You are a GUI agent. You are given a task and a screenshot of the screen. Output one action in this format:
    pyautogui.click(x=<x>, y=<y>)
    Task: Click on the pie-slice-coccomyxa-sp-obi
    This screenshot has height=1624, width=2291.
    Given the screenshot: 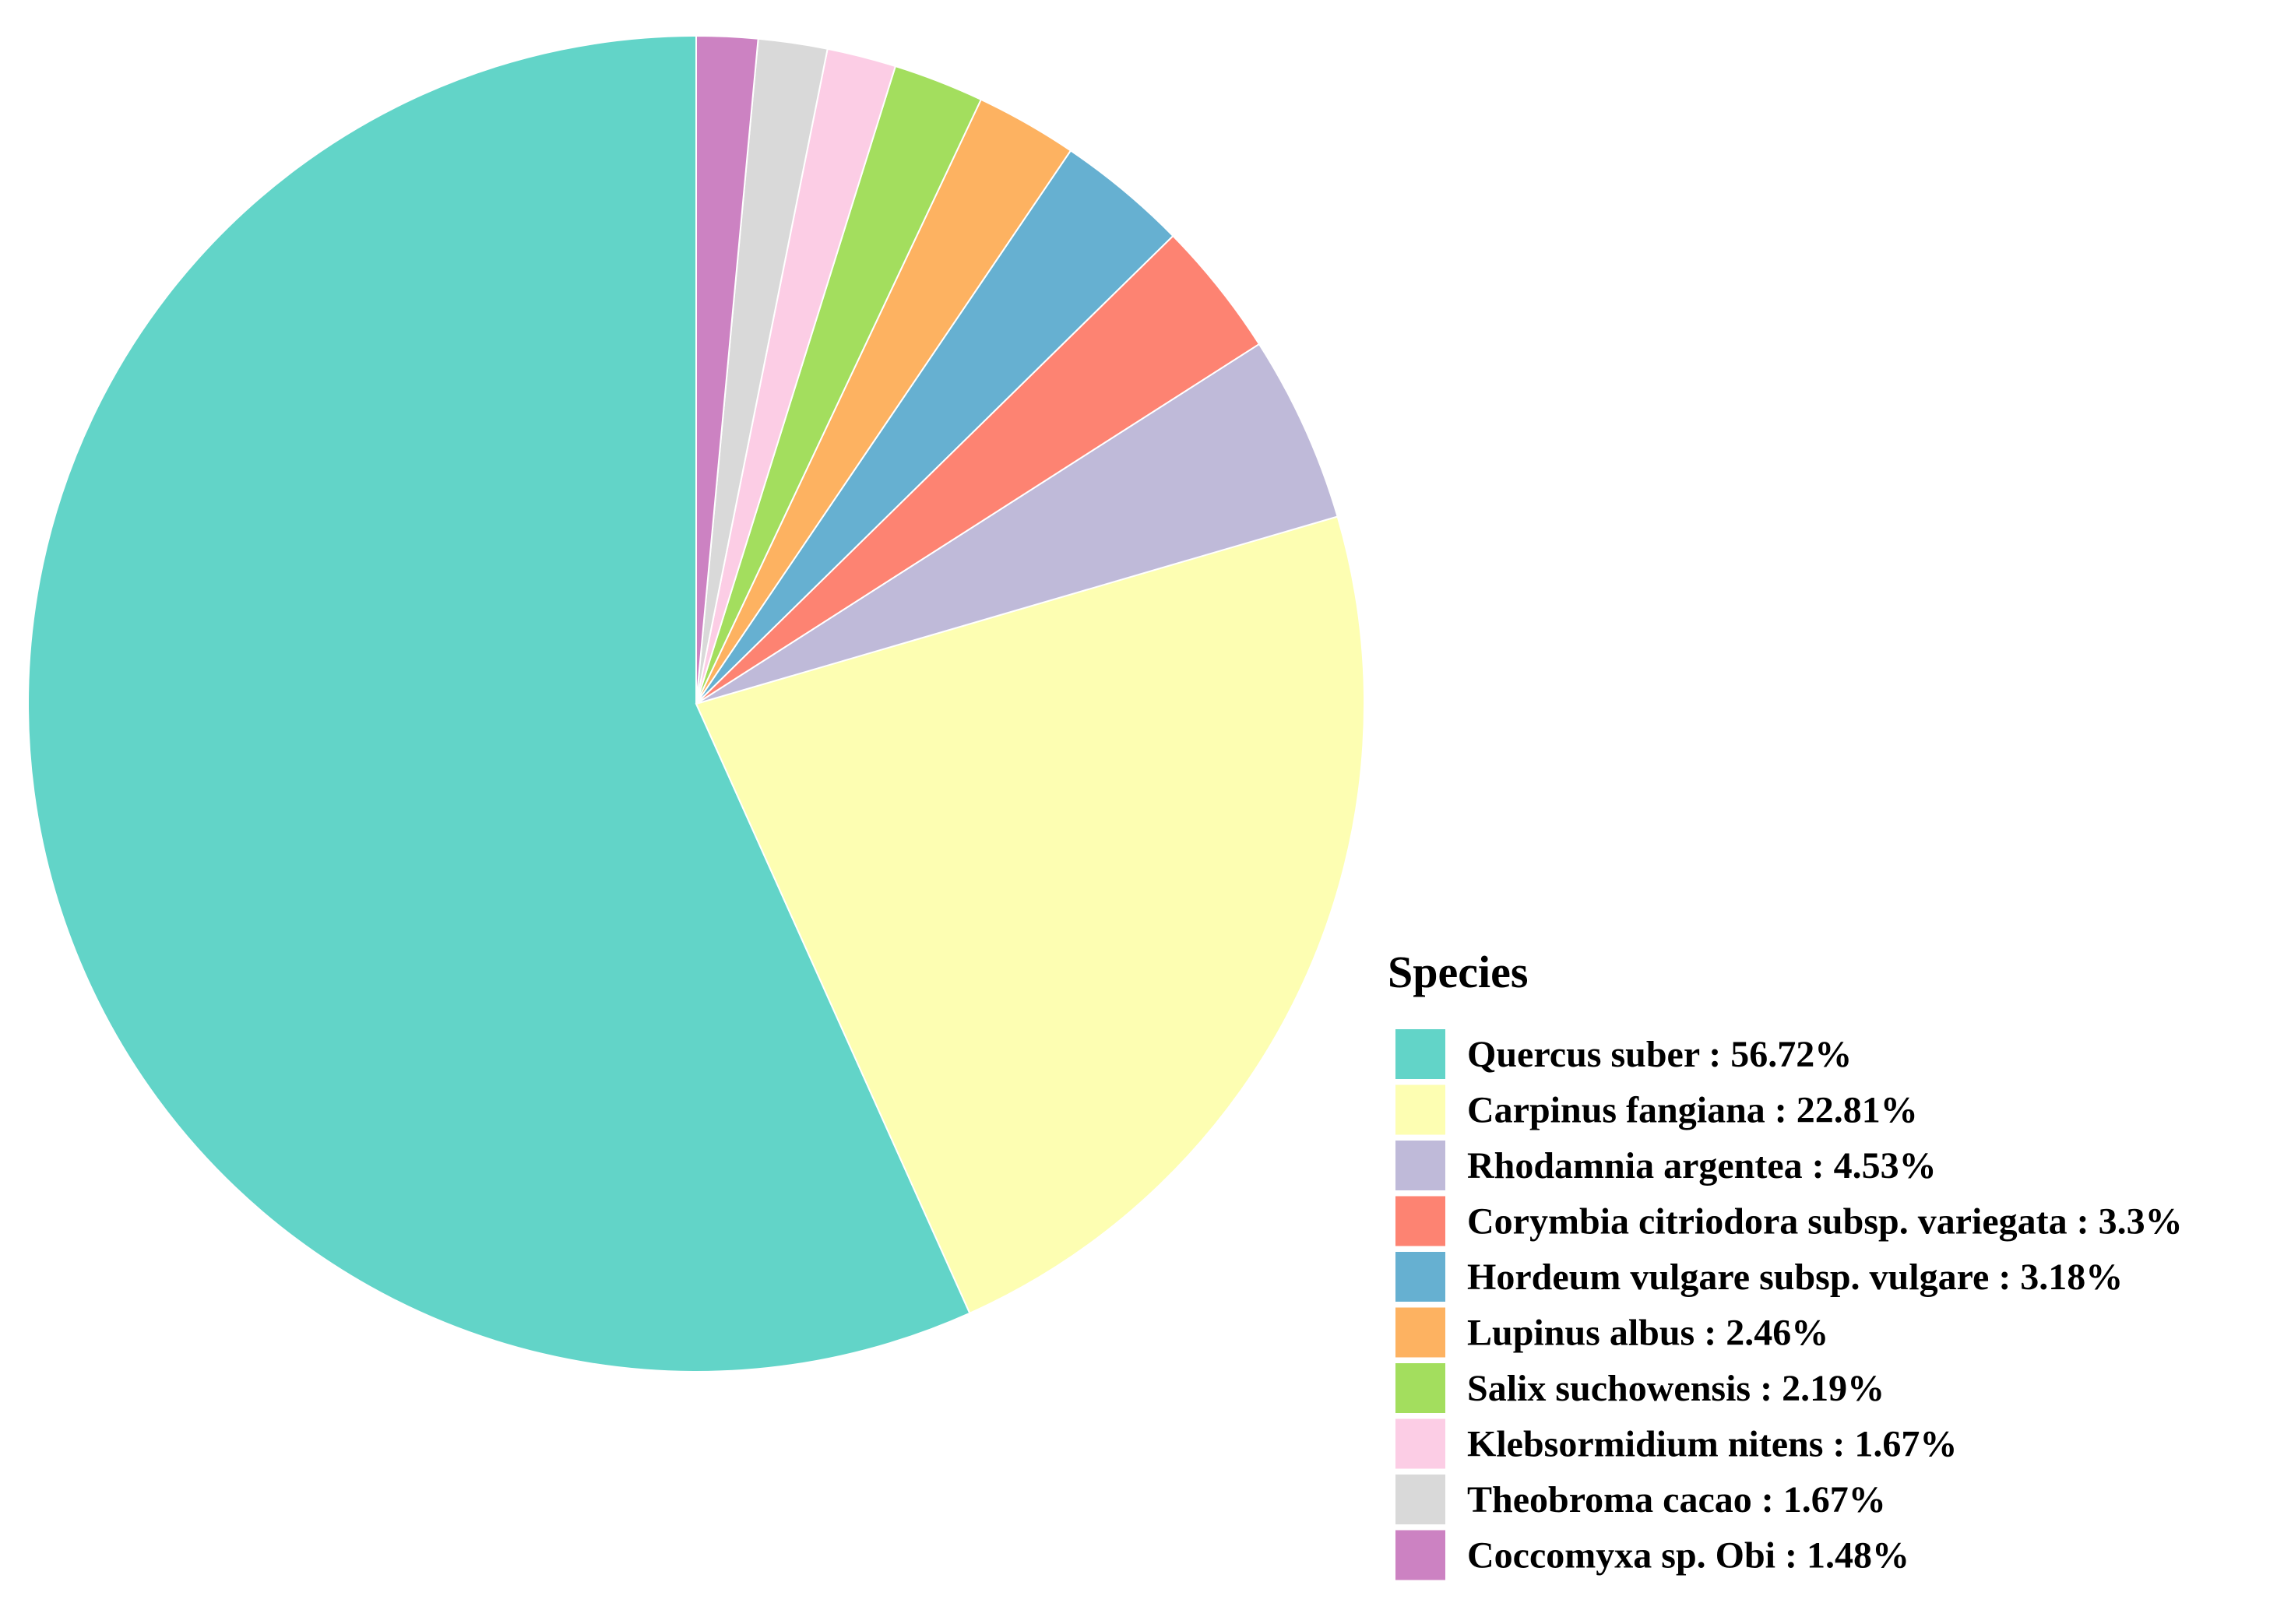 What is the action you would take?
    pyautogui.click(x=727, y=369)
    